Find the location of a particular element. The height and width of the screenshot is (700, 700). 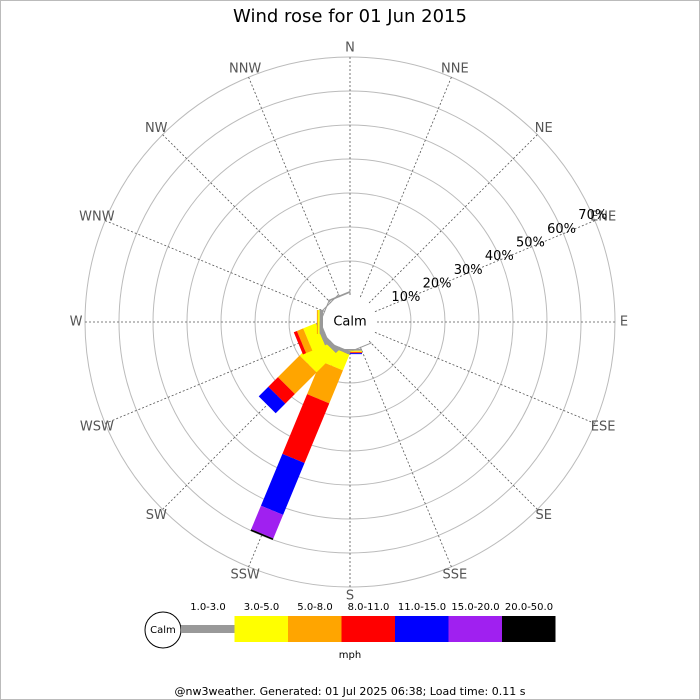

ring-label: 70% is located at coordinates (592, 215).